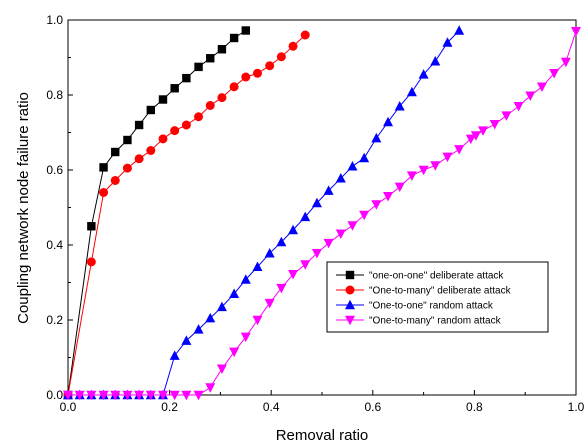 This screenshot has width=588, height=446. What do you see at coordinates (54, 170) in the screenshot?
I see `y-tick-label: 0.6` at bounding box center [54, 170].